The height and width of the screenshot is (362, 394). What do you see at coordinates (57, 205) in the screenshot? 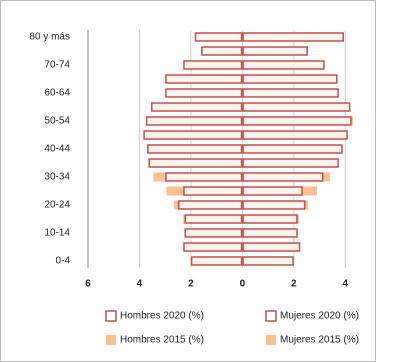
I see `y-tick-label: 20-24` at bounding box center [57, 205].